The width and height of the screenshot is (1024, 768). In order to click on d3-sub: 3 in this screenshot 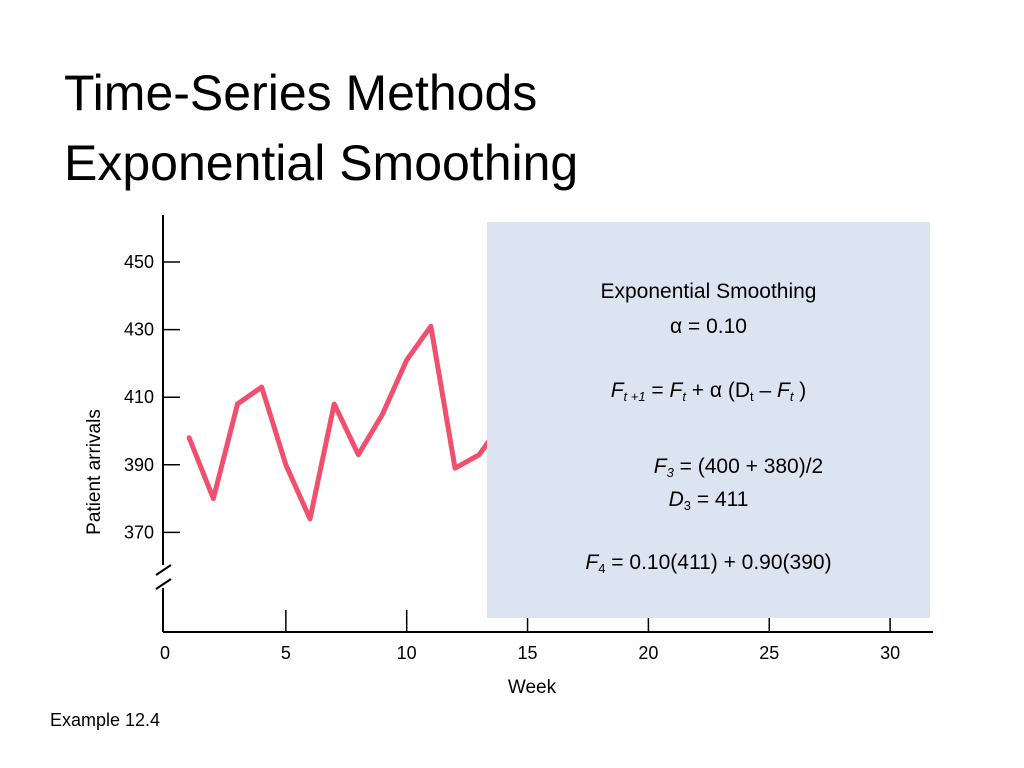, I will do `click(687, 505)`.